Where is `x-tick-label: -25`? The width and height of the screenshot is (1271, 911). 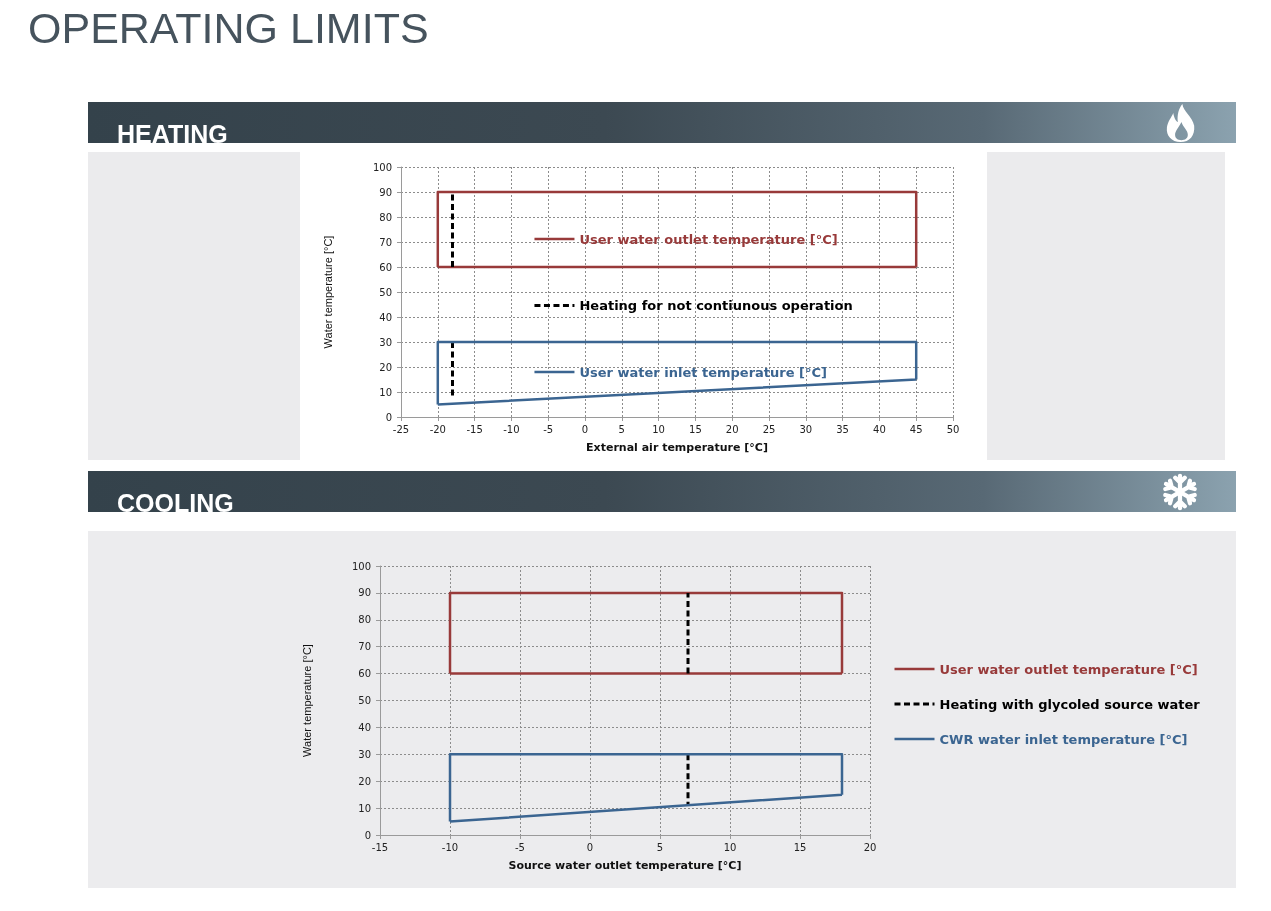 x-tick-label: -25 is located at coordinates (401, 429).